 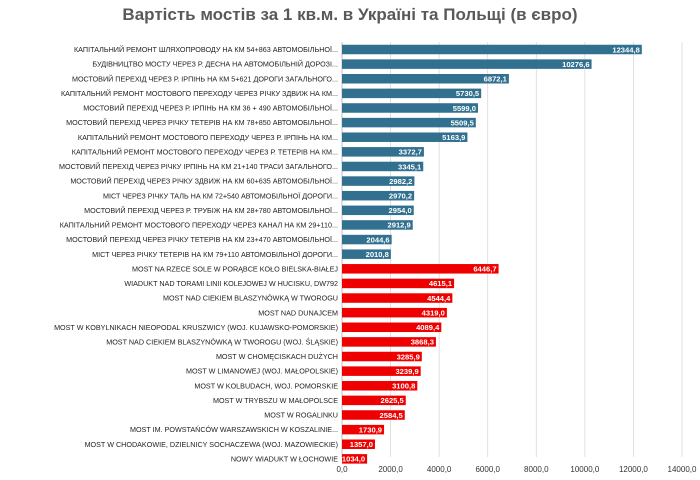 What do you see at coordinates (370, 429) in the screenshot?
I see `value-label: 1730,9` at bounding box center [370, 429].